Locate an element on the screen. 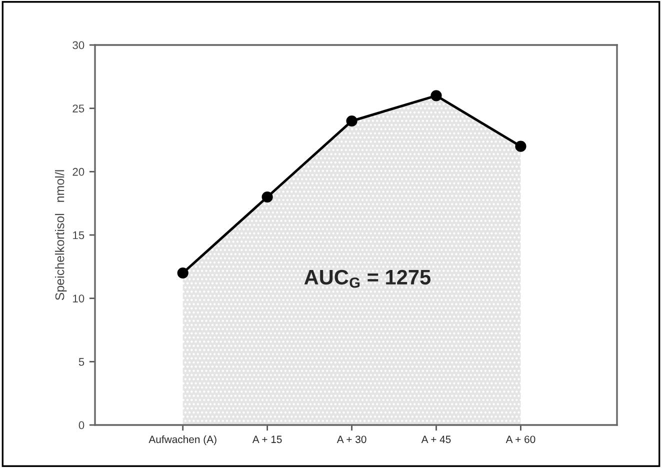 The width and height of the screenshot is (662, 468). y-tick-label: 20 is located at coordinates (78, 172).